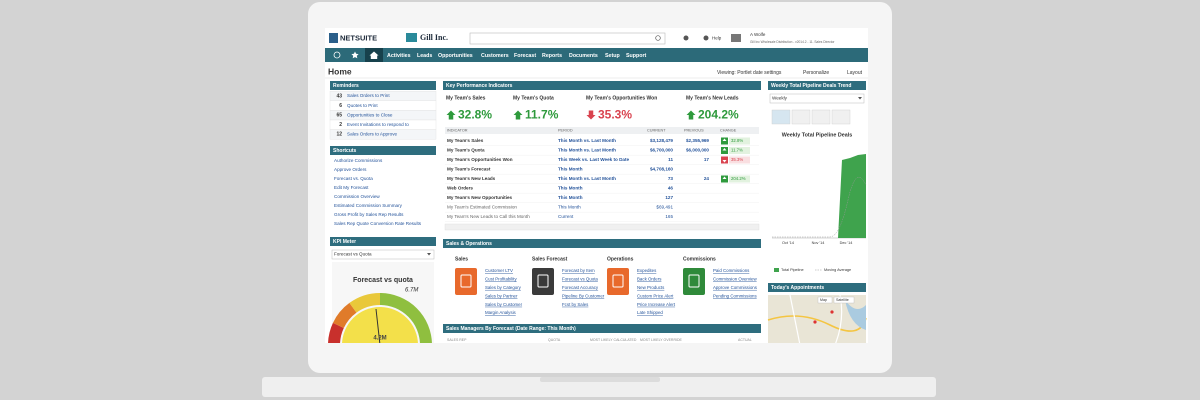 This screenshot has width=1200, height=400. What do you see at coordinates (816, 73) in the screenshot?
I see `personalize: Personalize` at bounding box center [816, 73].